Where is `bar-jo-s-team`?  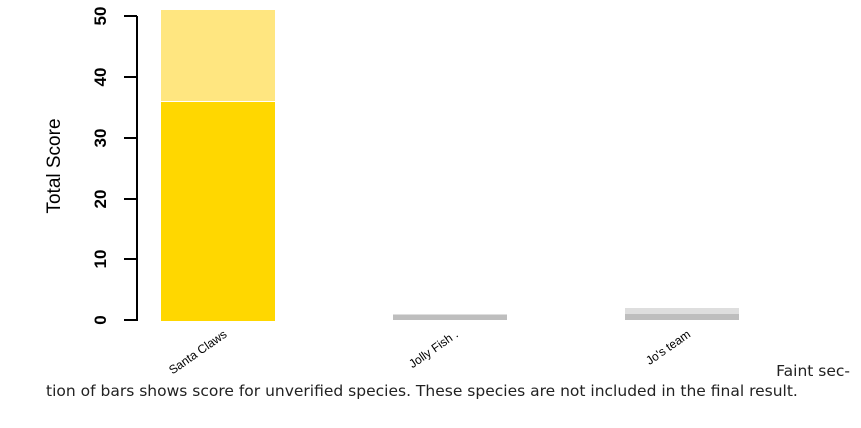
bar-jo-s-team is located at coordinates (682, 313).